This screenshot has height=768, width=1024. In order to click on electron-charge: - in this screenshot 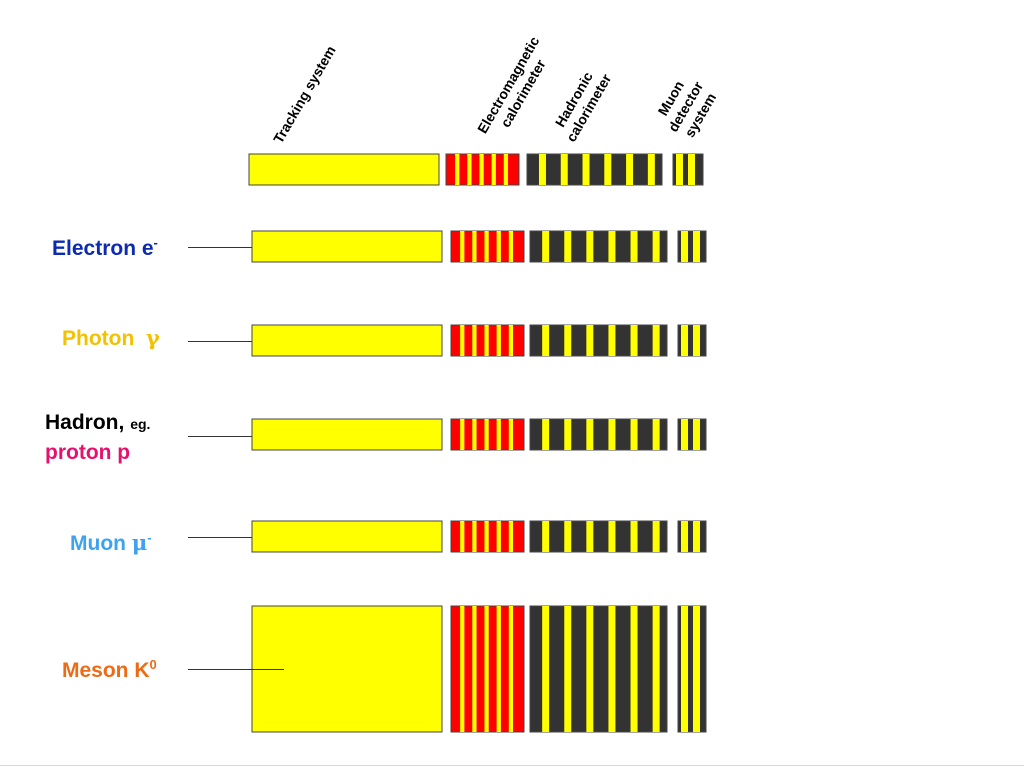, I will do `click(155, 242)`.